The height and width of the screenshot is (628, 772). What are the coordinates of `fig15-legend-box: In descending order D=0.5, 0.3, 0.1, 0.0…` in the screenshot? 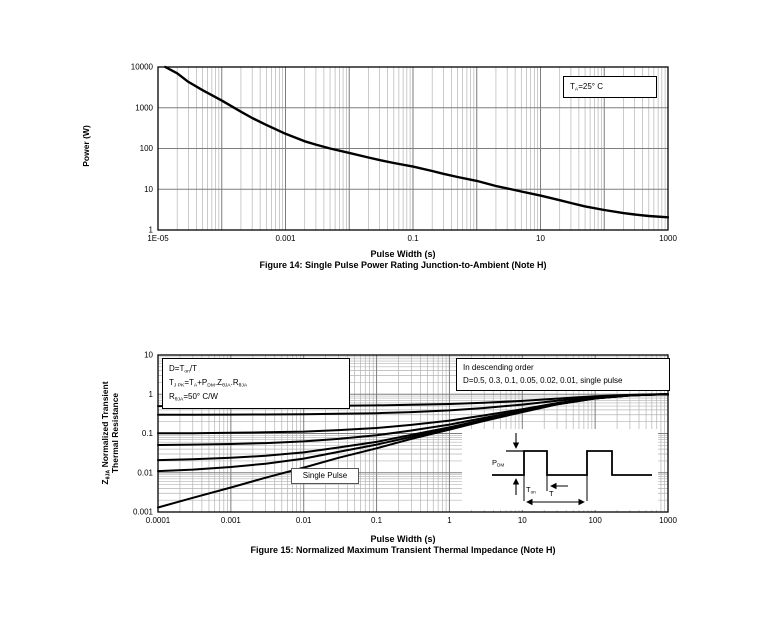 It's located at (563, 374).